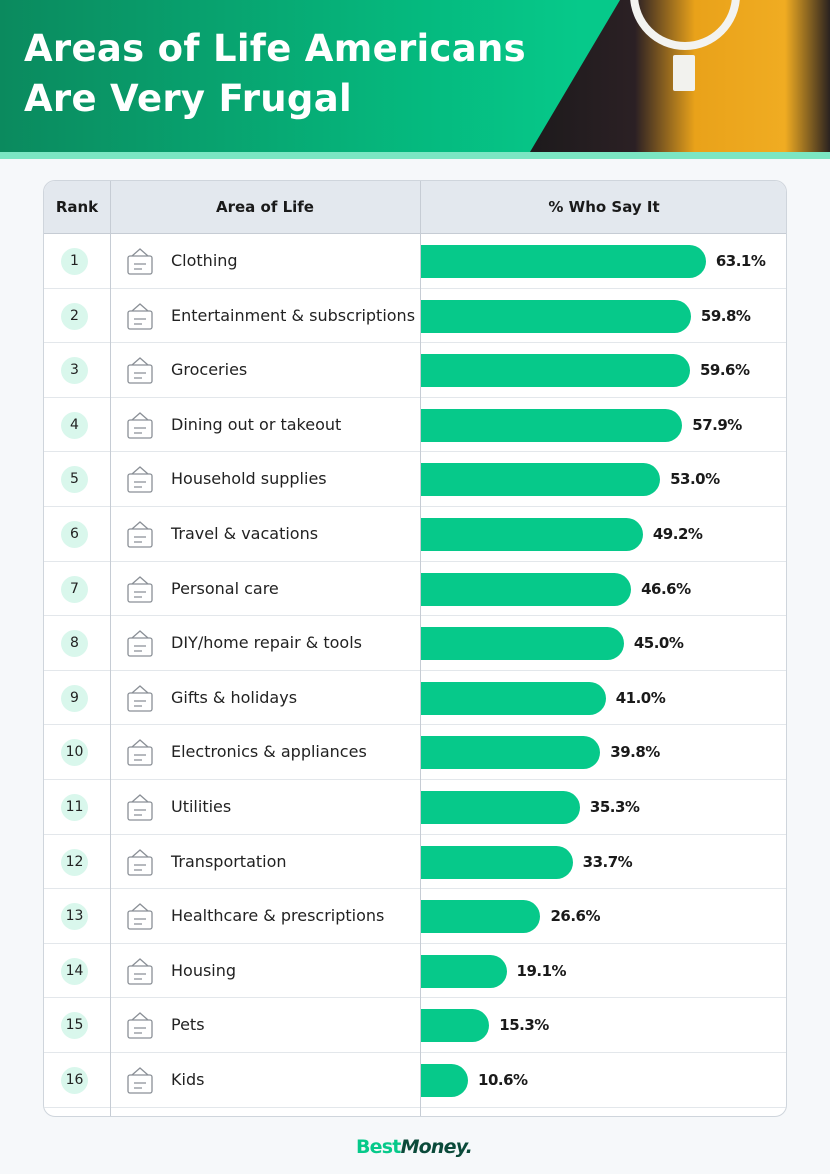  What do you see at coordinates (415, 862) in the screenshot?
I see `table-row: 12 Transportation 33.7%` at bounding box center [415, 862].